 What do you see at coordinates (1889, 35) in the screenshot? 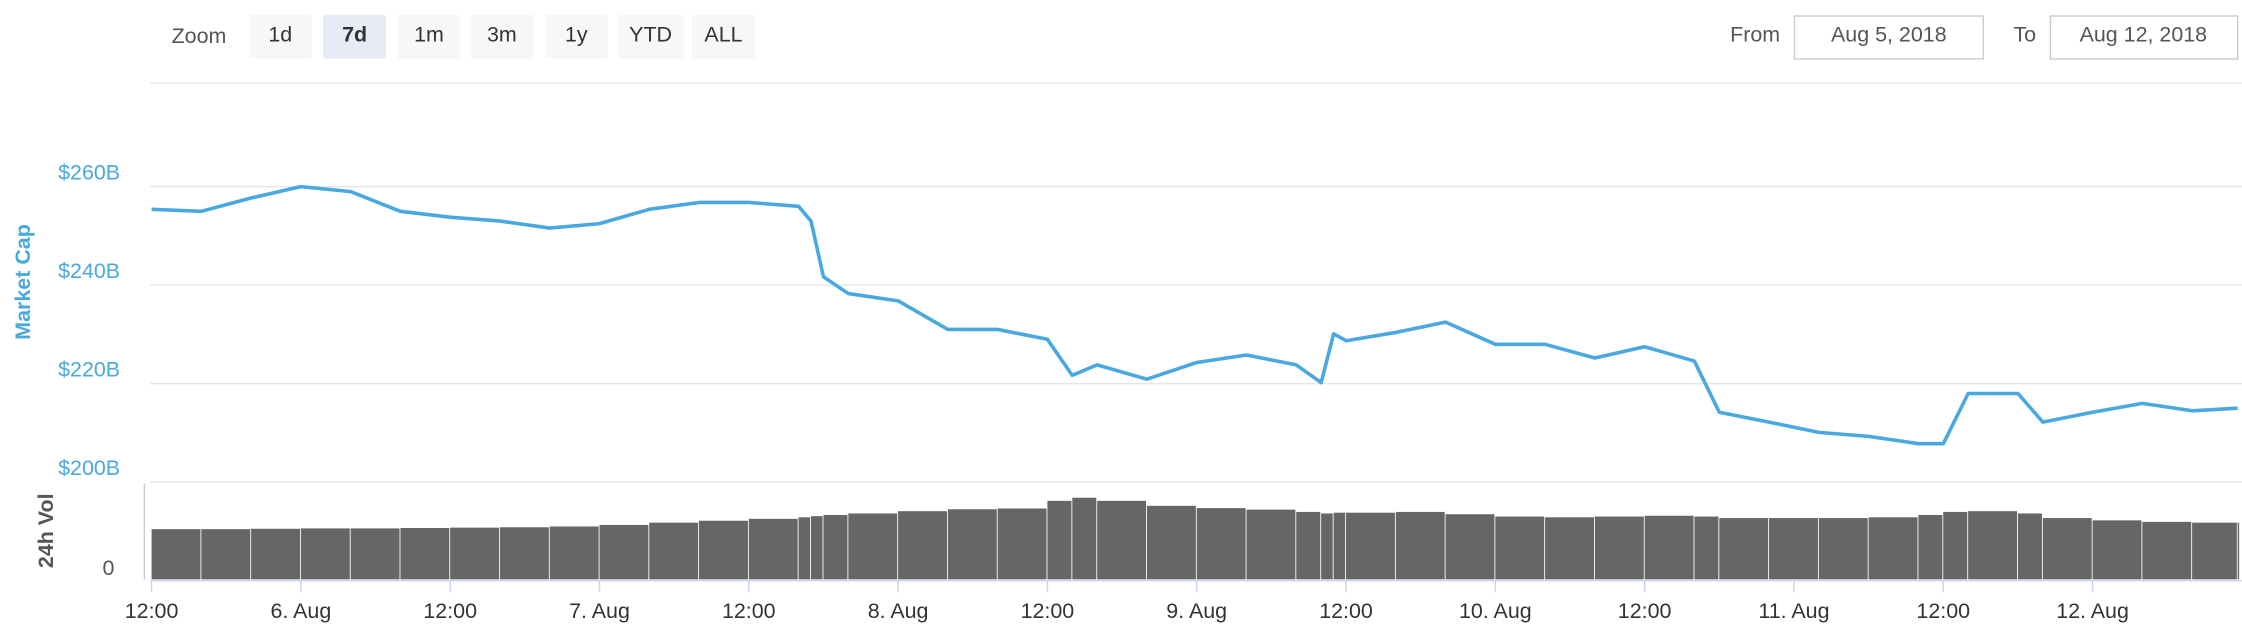
I see `from-value: Aug 5, 2018` at bounding box center [1889, 35].